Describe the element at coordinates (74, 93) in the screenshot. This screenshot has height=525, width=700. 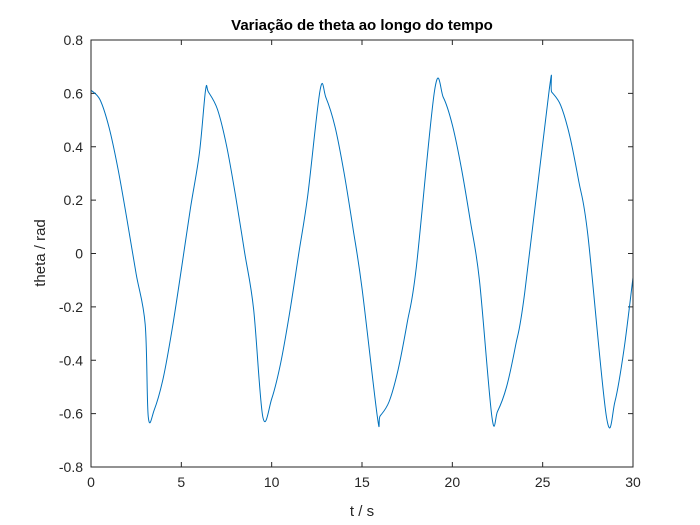
I see `y-tick-label: 0.6` at that location.